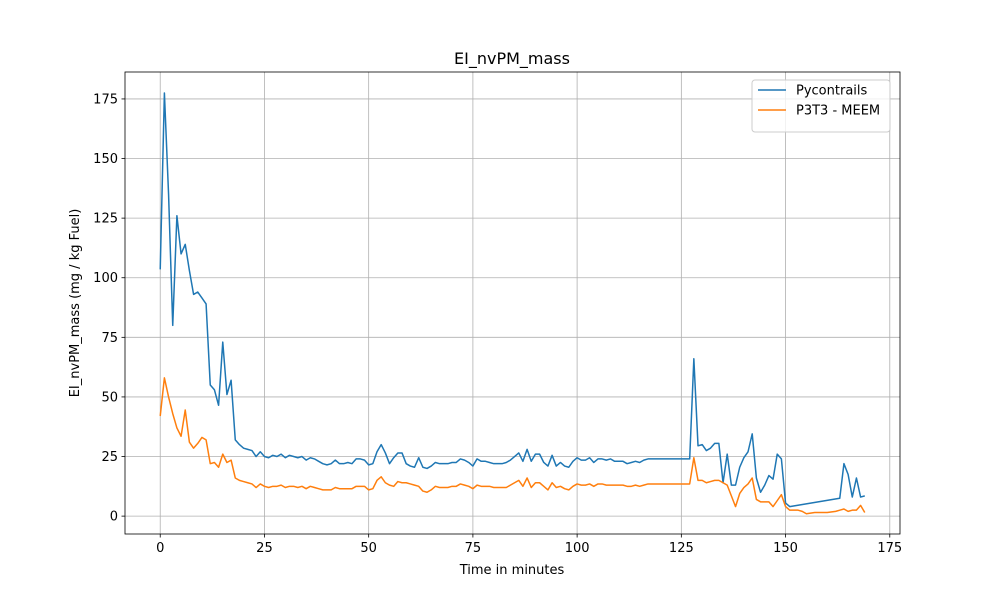 Image resolution: width=1000 pixels, height=600 pixels. What do you see at coordinates (681, 548) in the screenshot?
I see `x-tick-label: 125` at bounding box center [681, 548].